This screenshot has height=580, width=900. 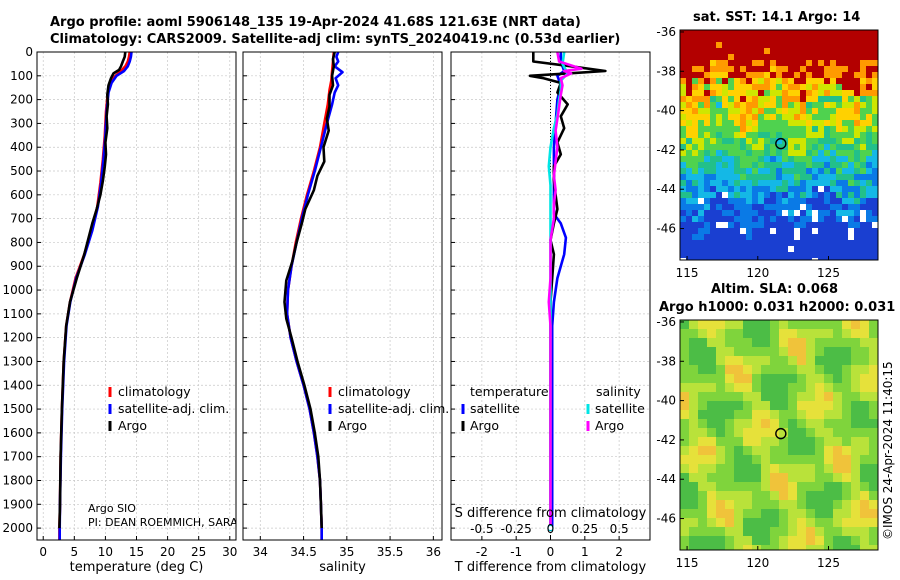 What do you see at coordinates (198, 552) in the screenshot?
I see `x-tick-label: 25` at bounding box center [198, 552].